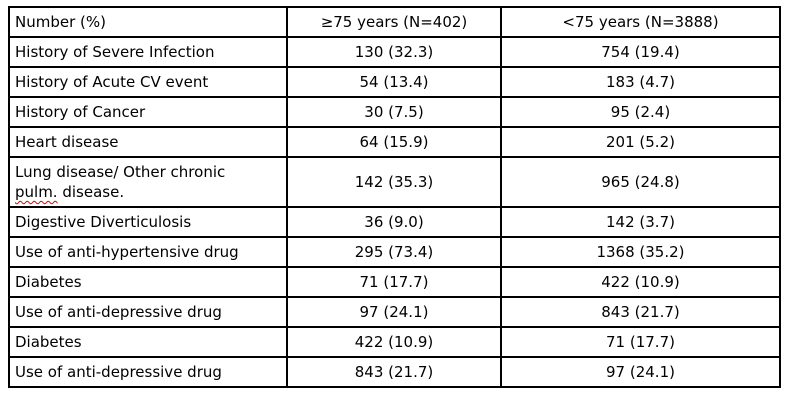 The image size is (789, 411). Describe the element at coordinates (148, 52) in the screenshot. I see `row-label: History of Severe Infection` at that location.